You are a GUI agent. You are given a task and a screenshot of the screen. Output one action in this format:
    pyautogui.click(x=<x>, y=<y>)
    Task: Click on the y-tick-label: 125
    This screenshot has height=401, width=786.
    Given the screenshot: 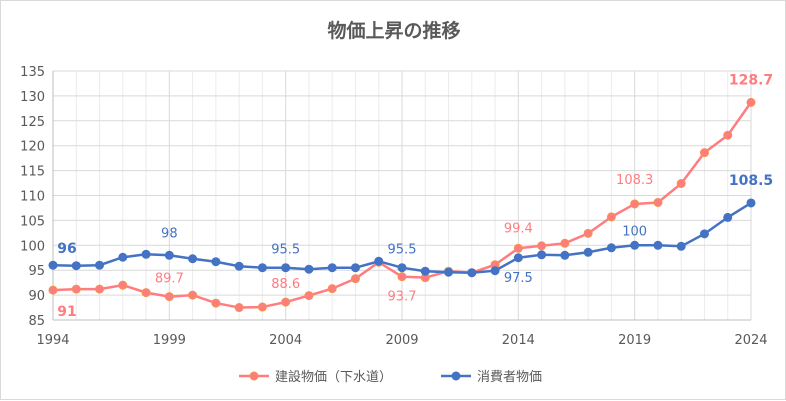 What is the action you would take?
    pyautogui.click(x=32, y=122)
    